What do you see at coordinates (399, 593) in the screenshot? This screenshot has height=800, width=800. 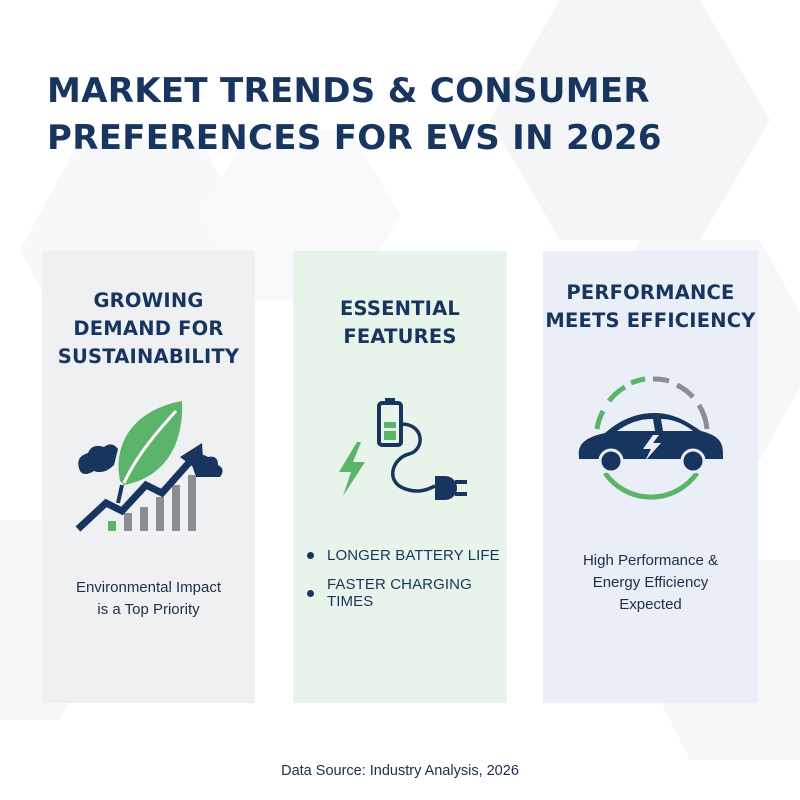 I see `feature-label: Faster Charging Times` at bounding box center [399, 593].